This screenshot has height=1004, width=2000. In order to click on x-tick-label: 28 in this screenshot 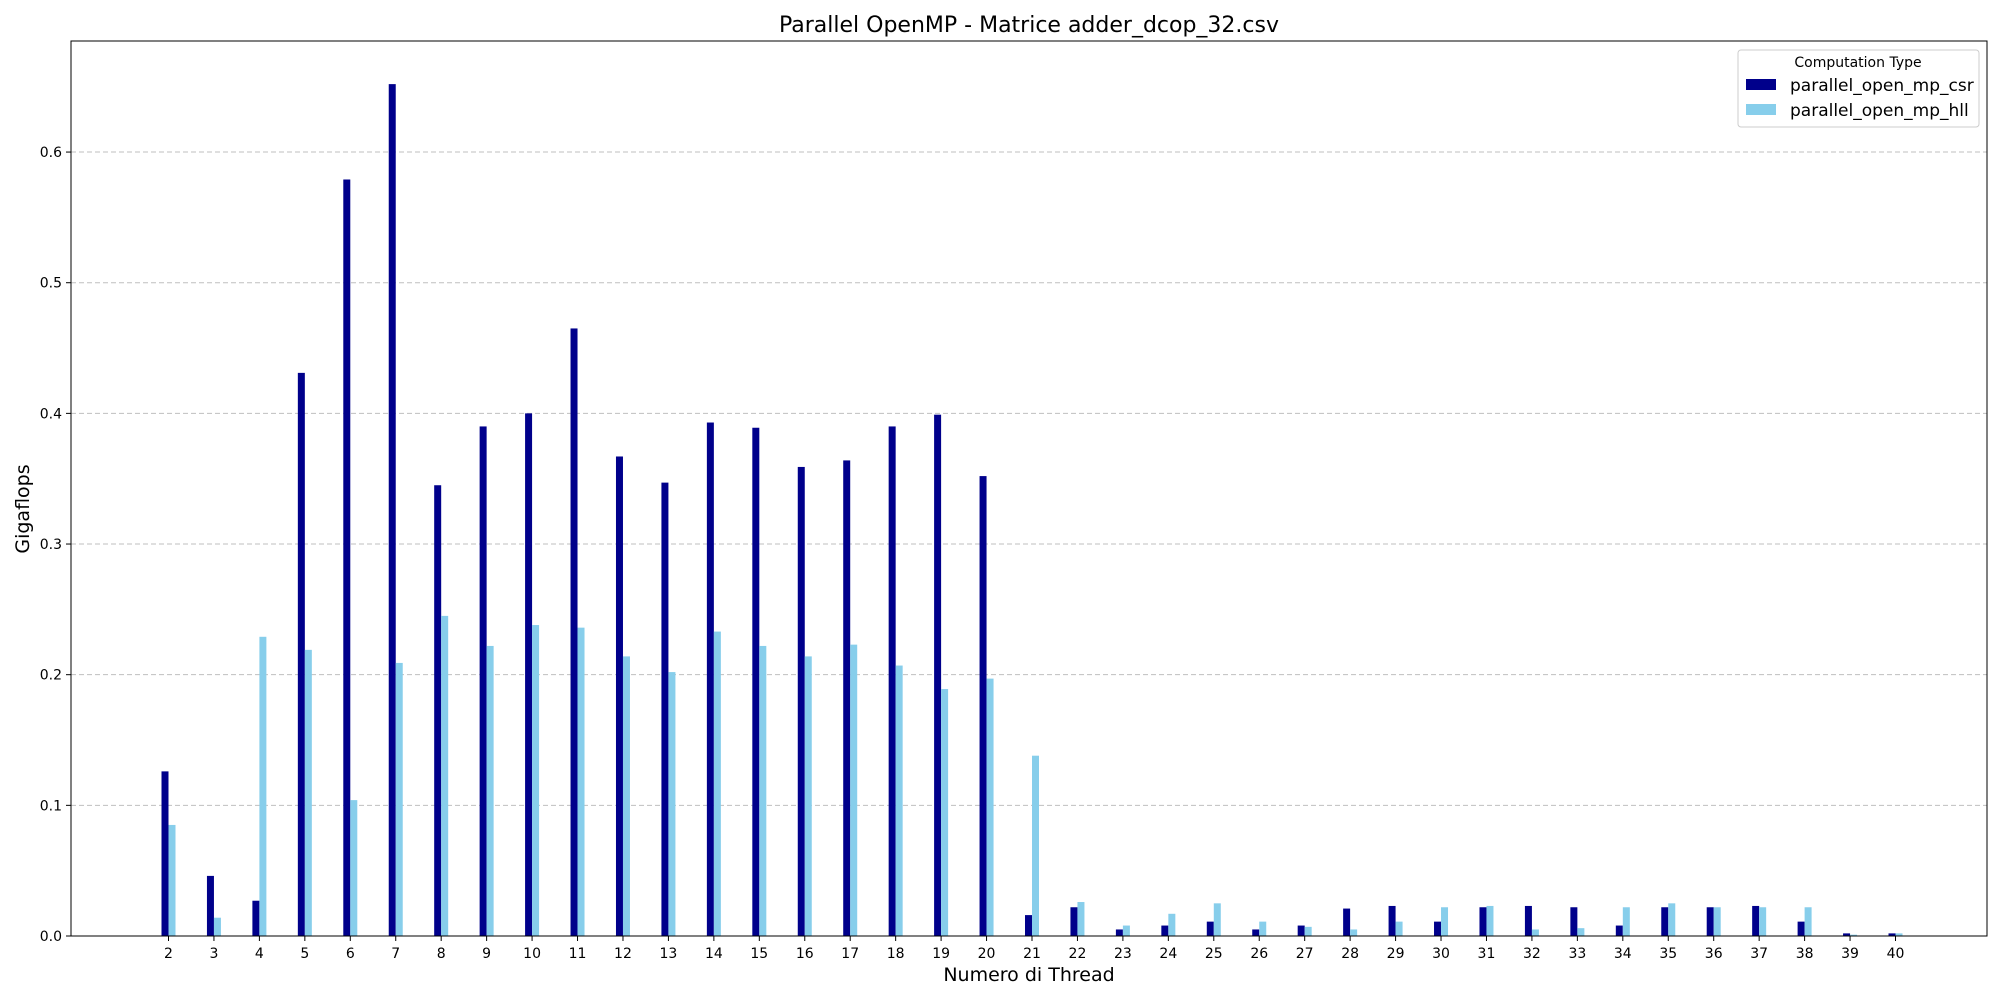, I will do `click(1350, 954)`.